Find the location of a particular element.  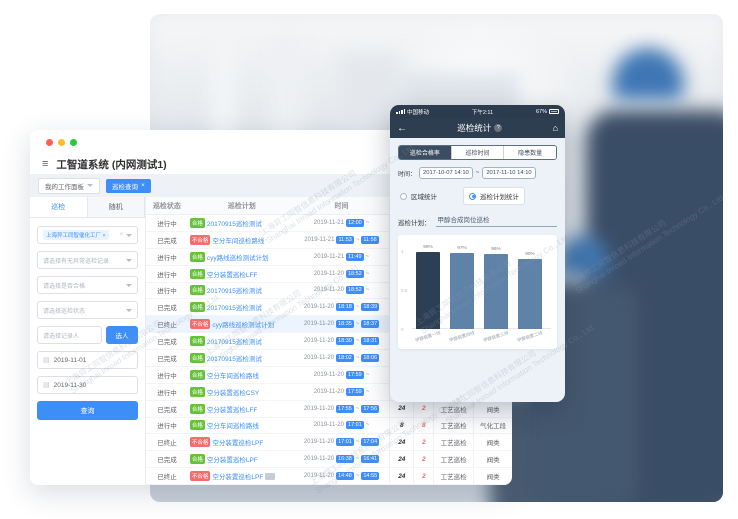

filter-select-0: 请选择有无异常巡检记录 is located at coordinates (87, 260).